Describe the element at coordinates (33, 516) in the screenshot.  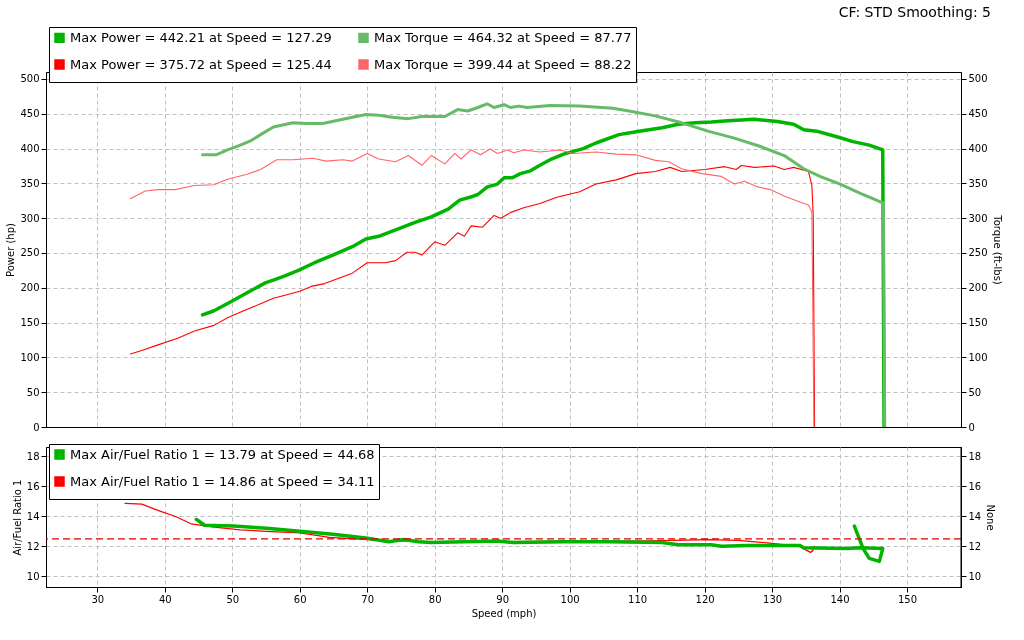
I see `y-tick-label: 14` at that location.